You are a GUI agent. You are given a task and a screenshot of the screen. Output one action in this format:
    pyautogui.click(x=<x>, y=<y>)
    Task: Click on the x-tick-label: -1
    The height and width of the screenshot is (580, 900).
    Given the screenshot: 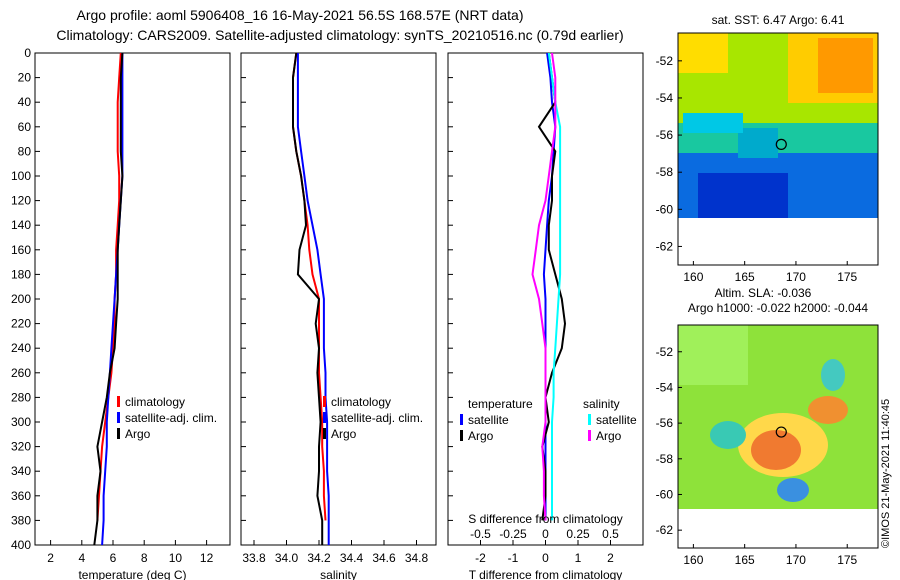 What is the action you would take?
    pyautogui.click(x=513, y=558)
    